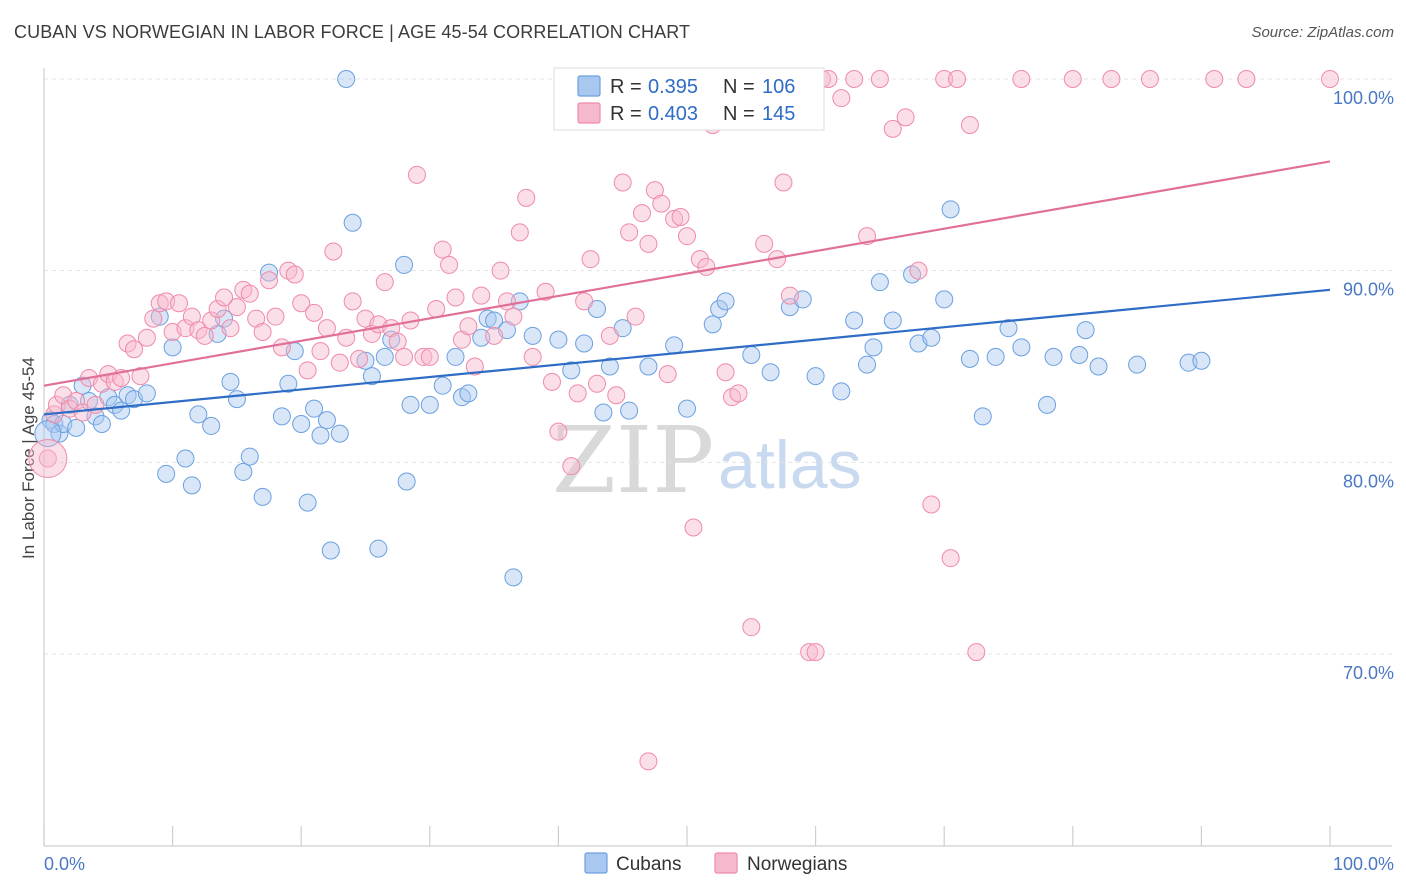  Describe the element at coordinates (596, 863) in the screenshot. I see `bottom-legend-swatch-cubans` at that location.